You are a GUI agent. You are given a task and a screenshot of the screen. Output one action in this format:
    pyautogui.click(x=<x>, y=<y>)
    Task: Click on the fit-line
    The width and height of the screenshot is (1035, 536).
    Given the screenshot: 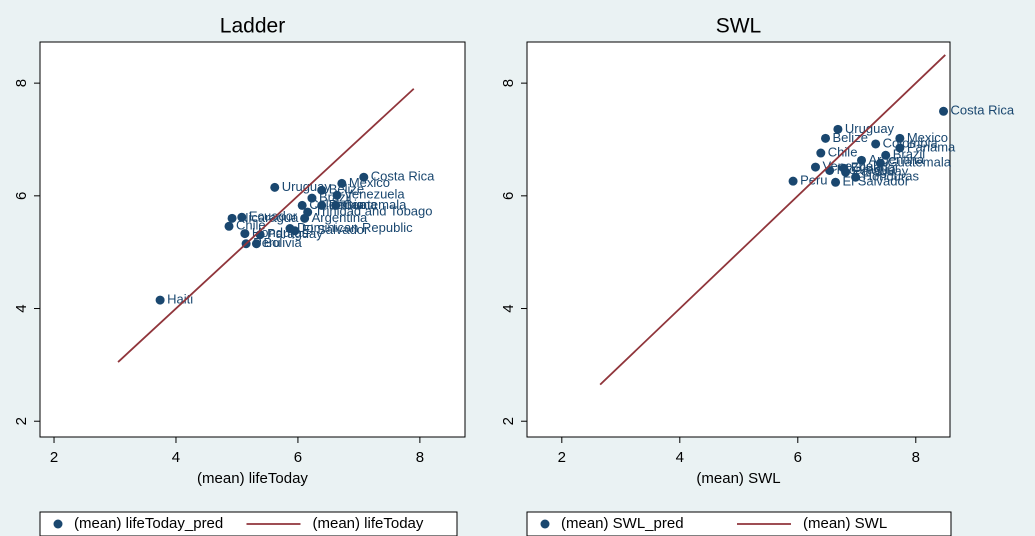 What is the action you would take?
    pyautogui.click(x=266, y=225)
    